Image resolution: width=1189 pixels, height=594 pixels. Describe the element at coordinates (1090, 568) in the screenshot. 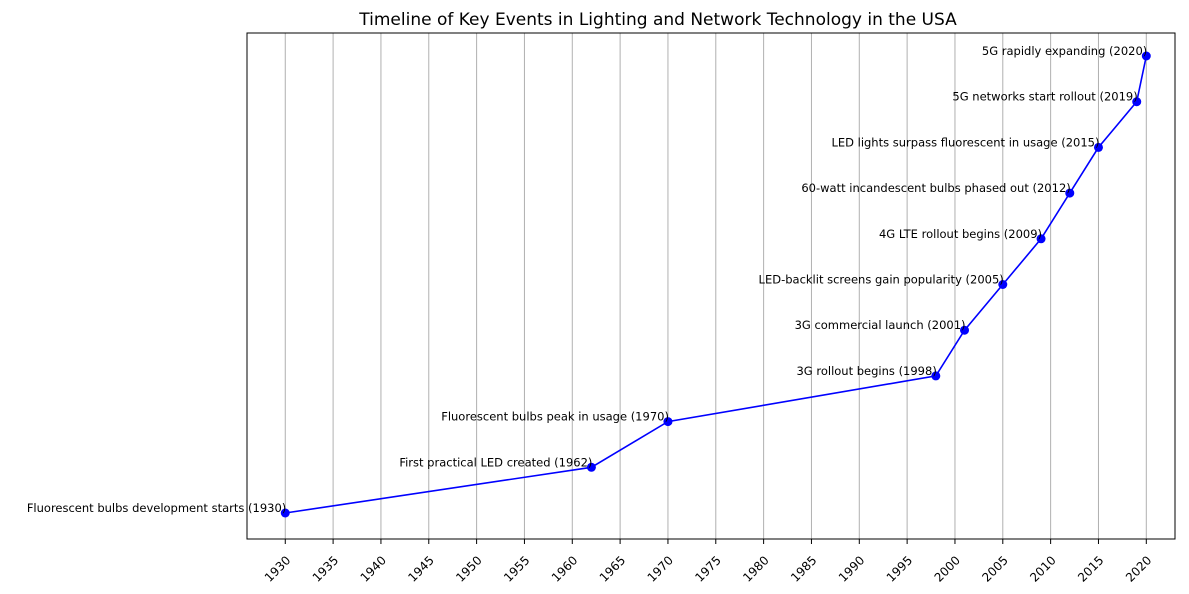

I see `x-tick-label: 2015` at that location.